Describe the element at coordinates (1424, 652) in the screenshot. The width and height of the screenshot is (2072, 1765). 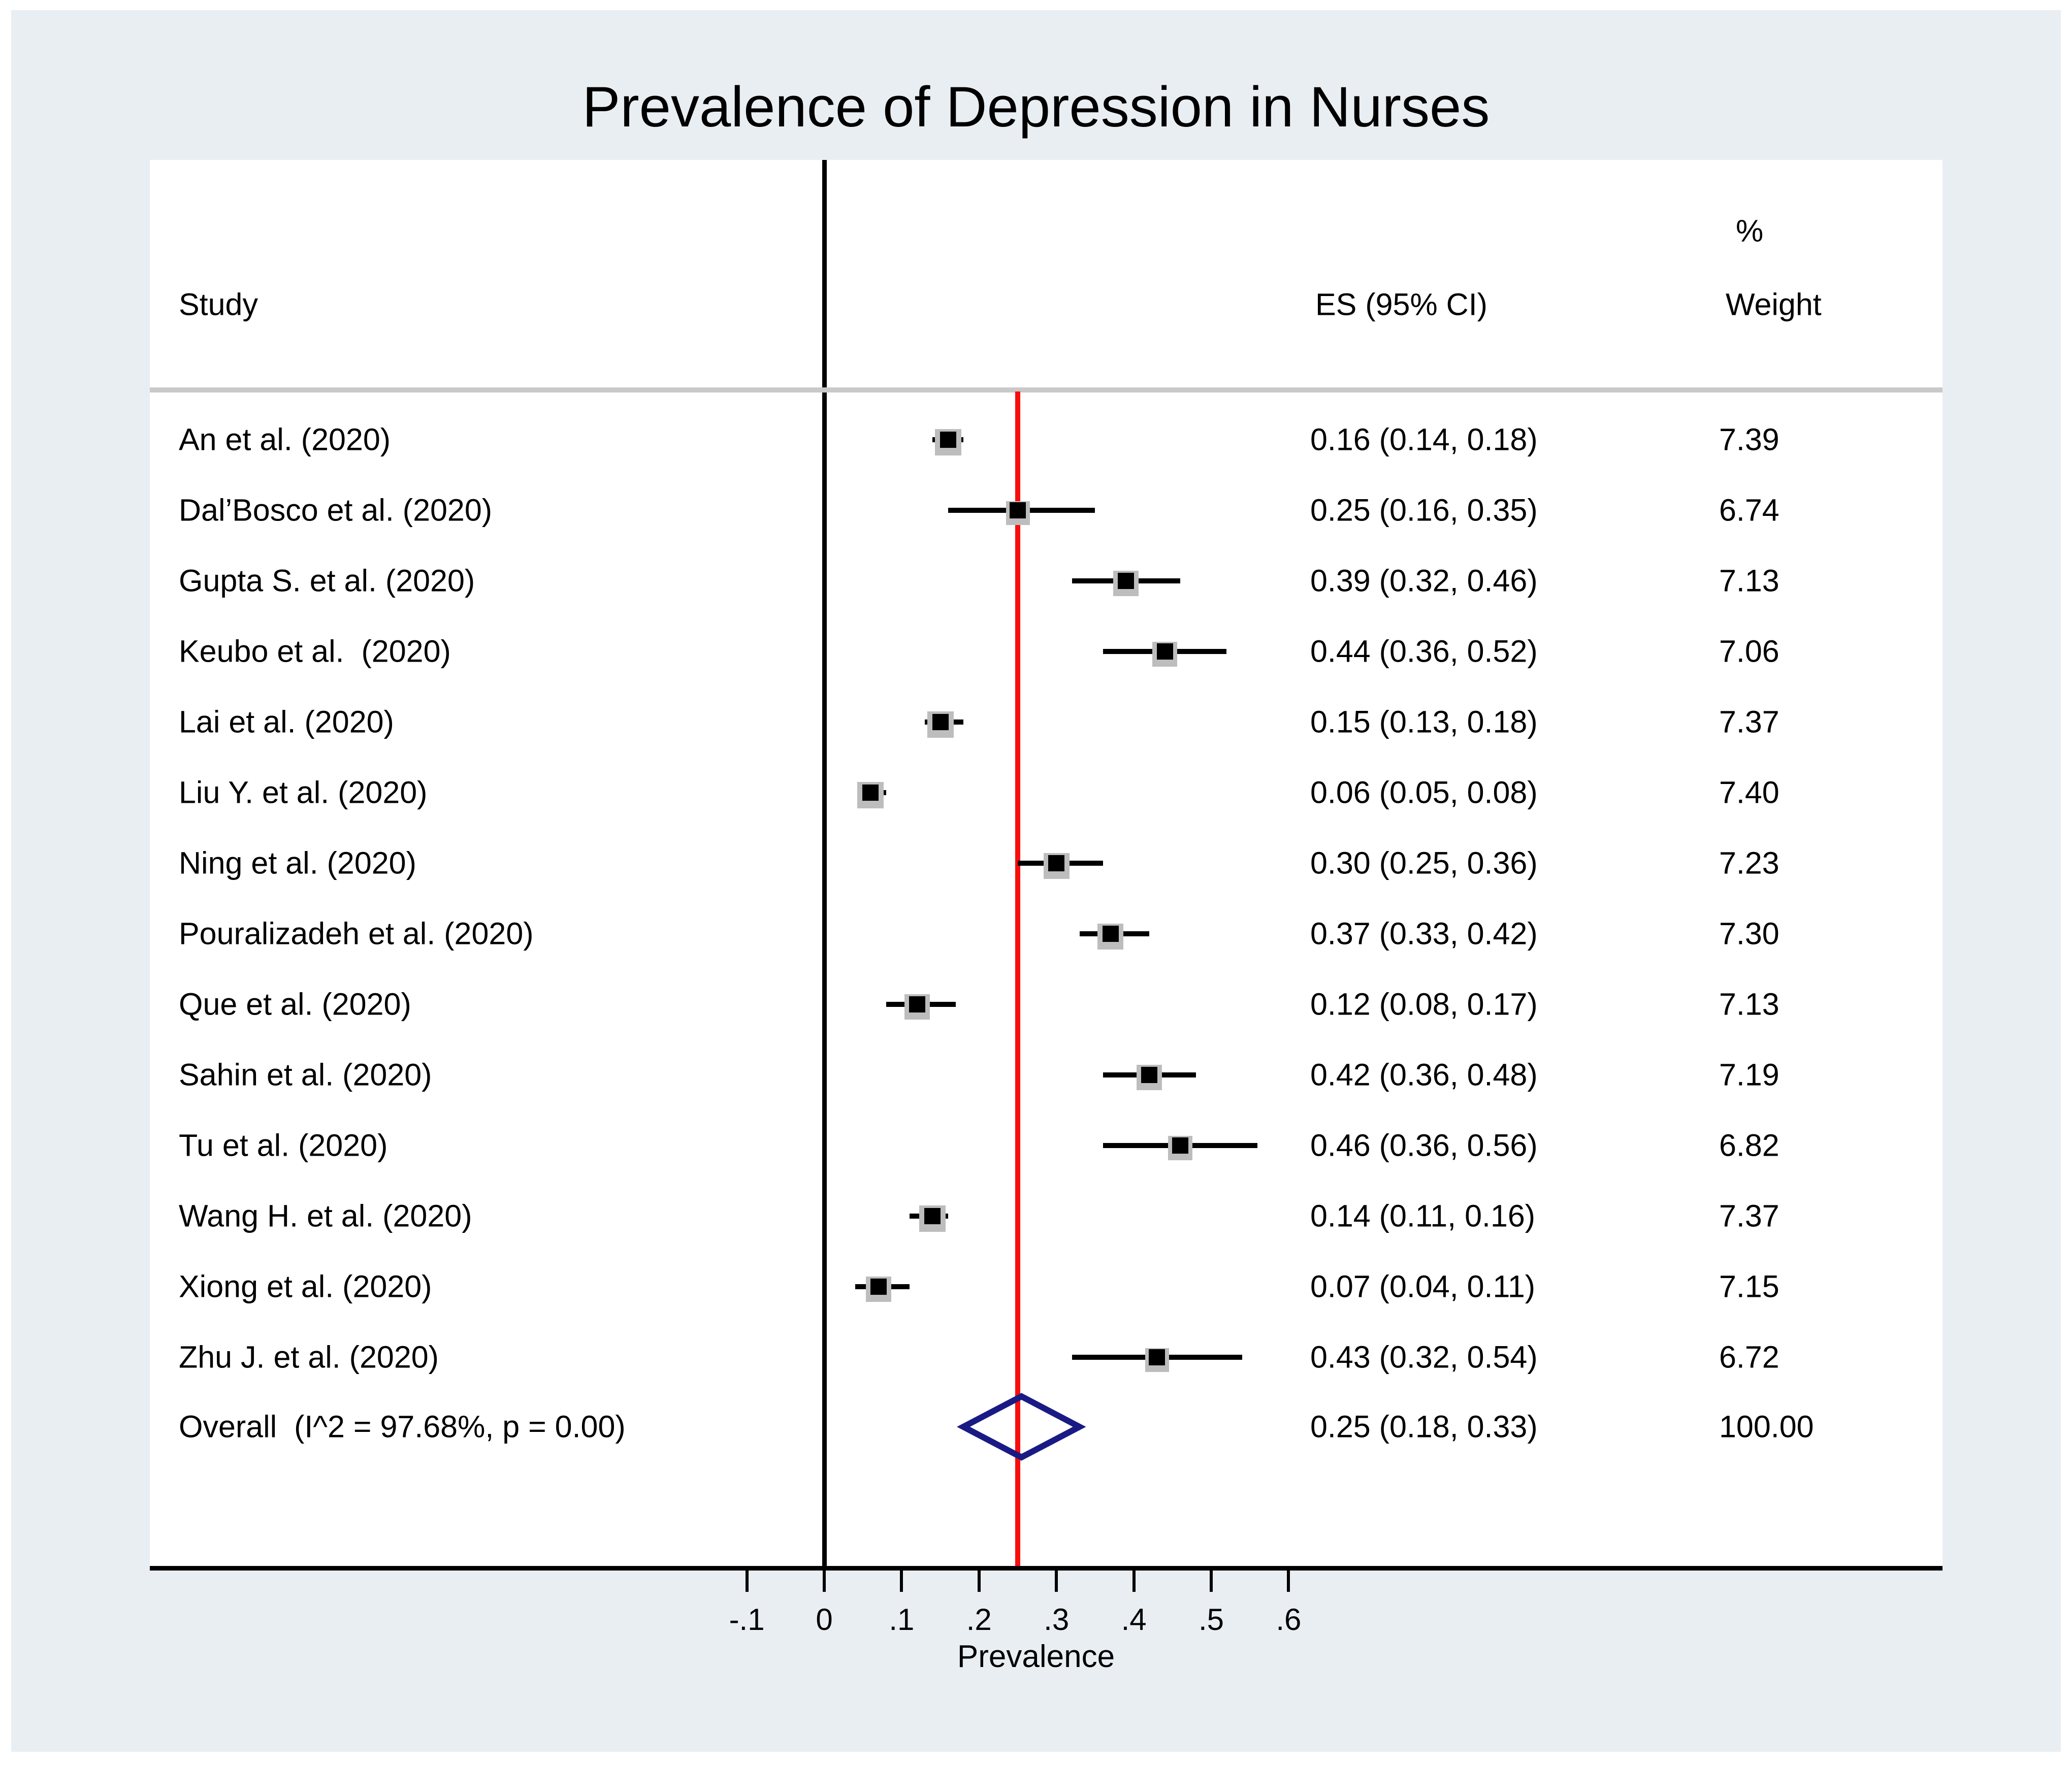
I see `es-ci-value: 0.44 (0.36, 0.52)` at that location.